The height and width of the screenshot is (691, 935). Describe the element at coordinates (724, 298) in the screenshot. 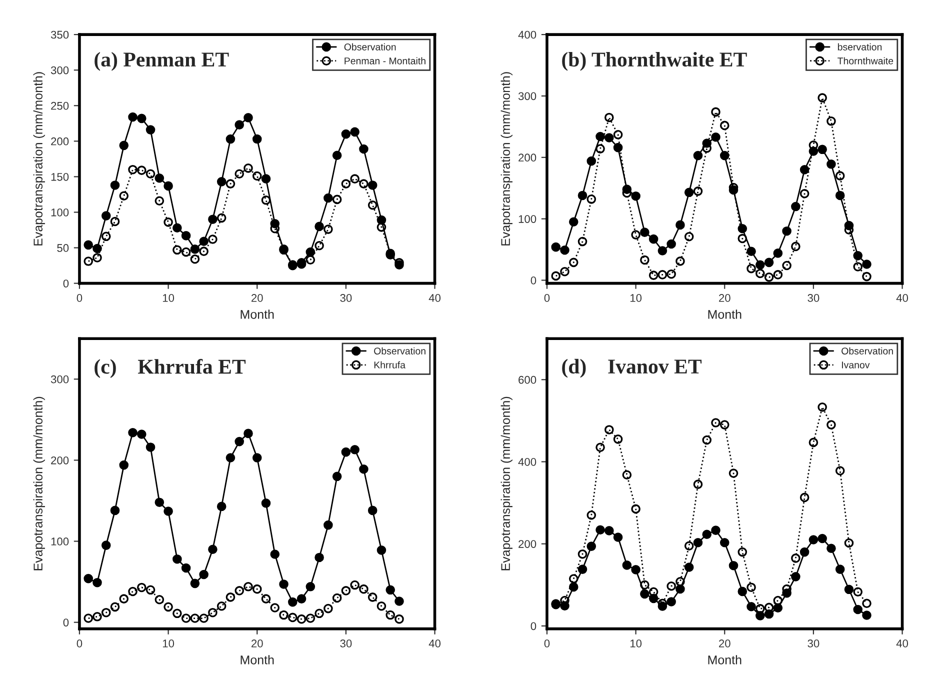

I see `x-tick-label: 20` at that location.